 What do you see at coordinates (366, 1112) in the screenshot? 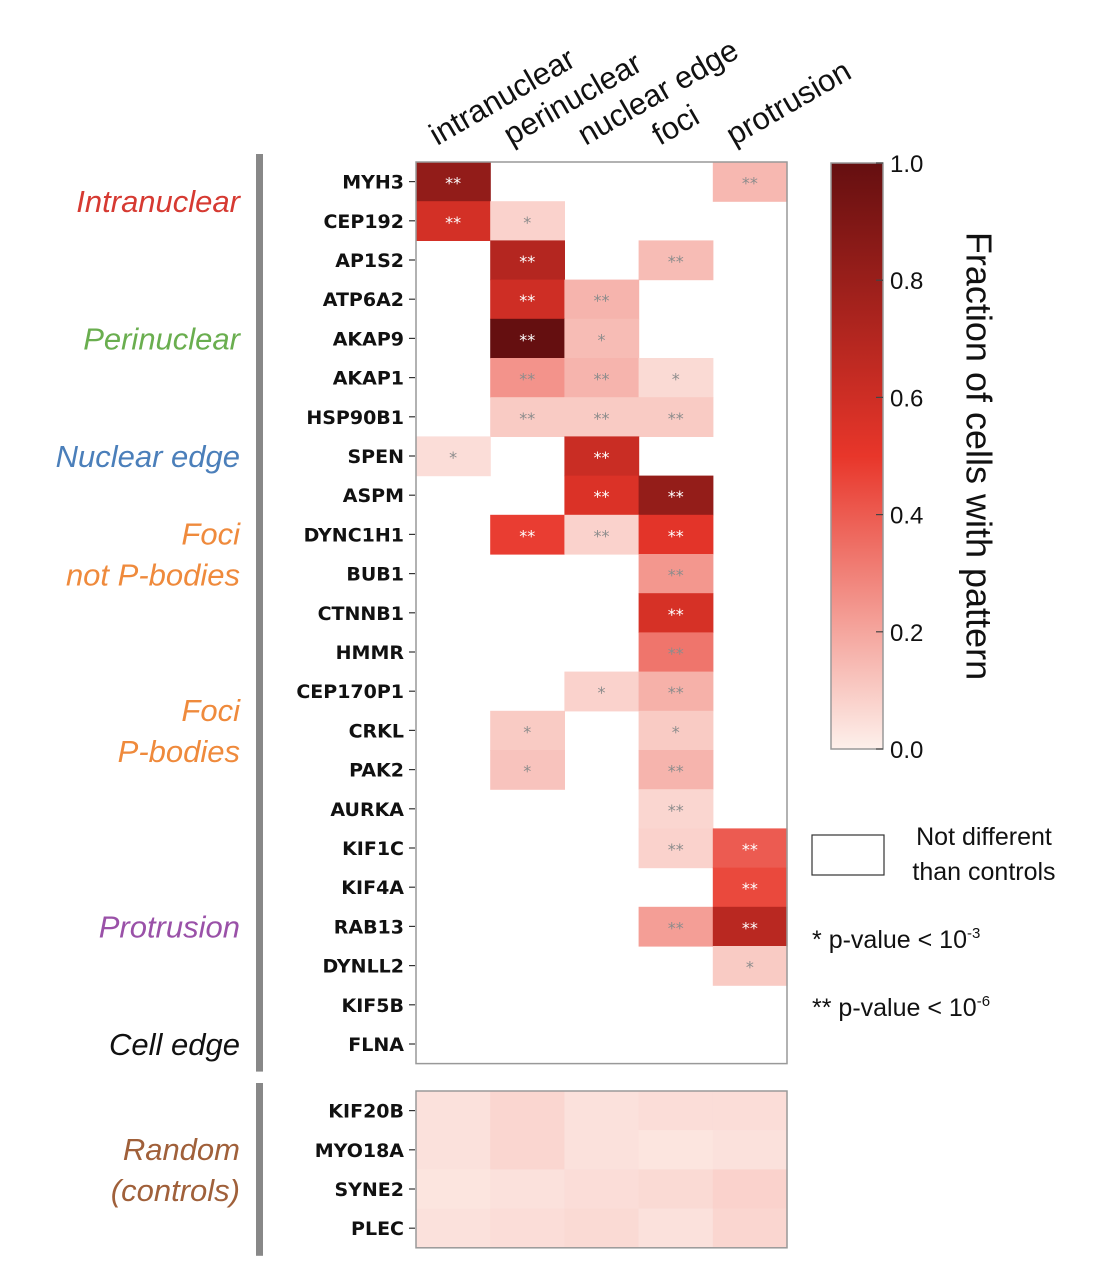
I see `gene-label-kif20b: KIF20B` at bounding box center [366, 1112].